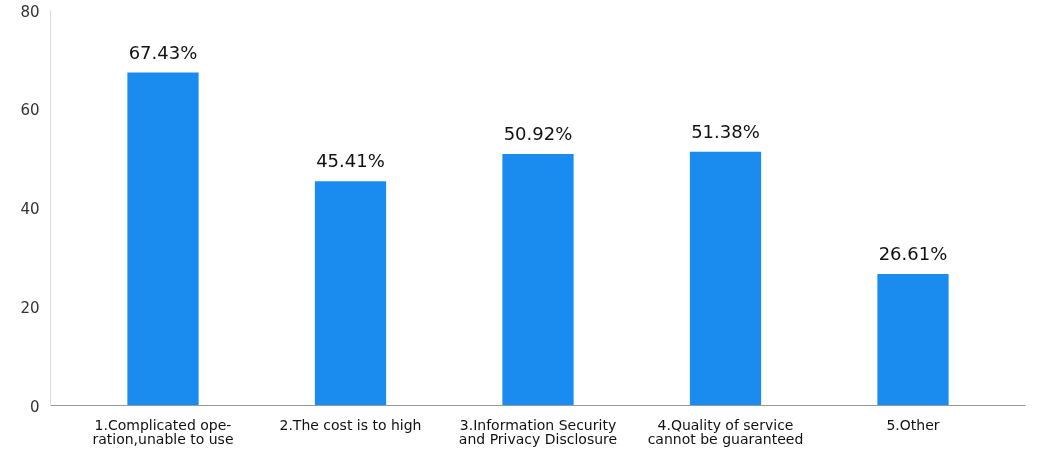  I want to click on y-tick-label: 40, so click(30, 209).